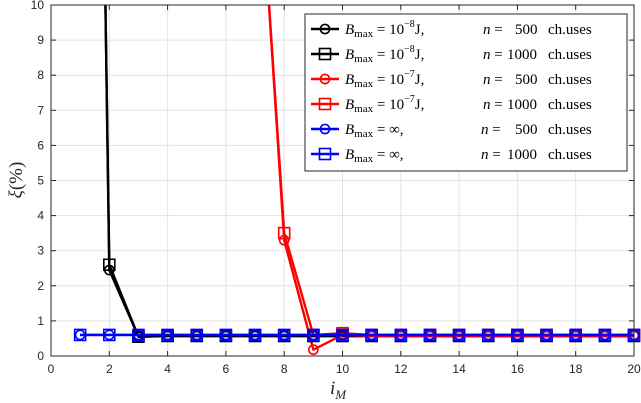  I want to click on legend-entry: Bmax = 10−8J, n = 1000 ch.uses, so click(451, 54).